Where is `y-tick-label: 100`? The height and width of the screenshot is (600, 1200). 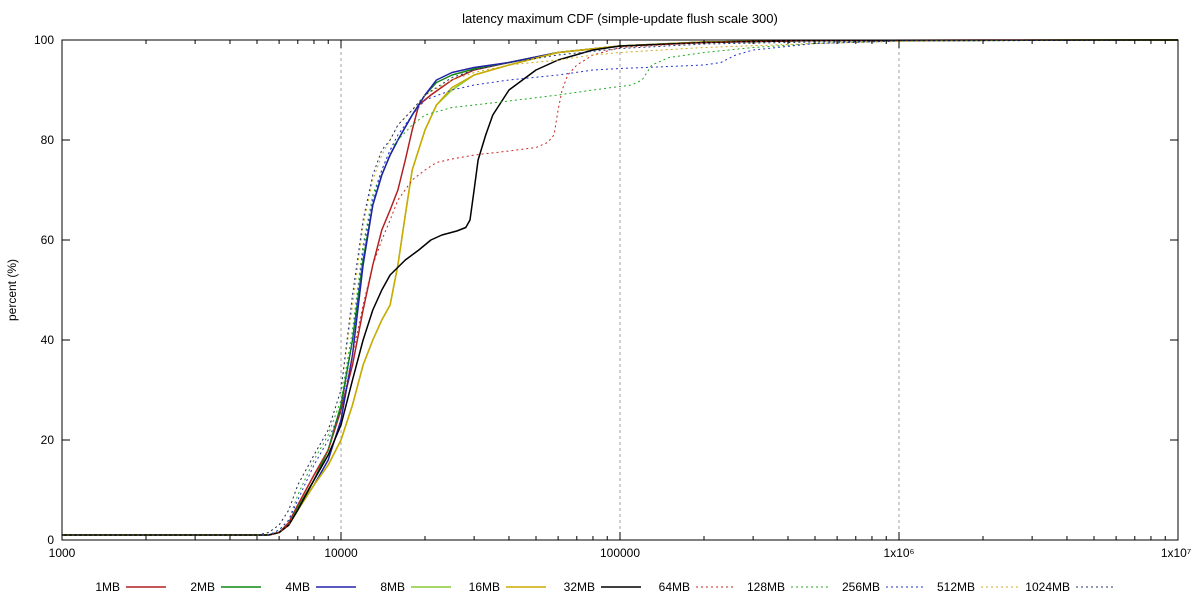 y-tick-label: 100 is located at coordinates (44, 40).